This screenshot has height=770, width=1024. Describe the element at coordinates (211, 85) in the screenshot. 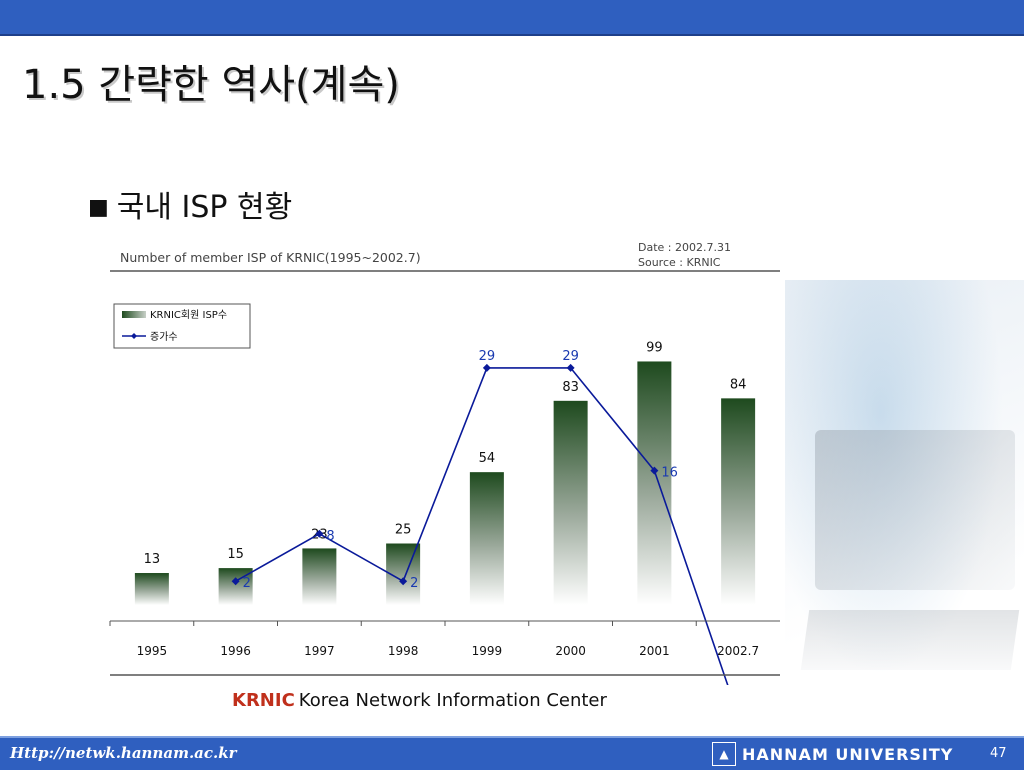

I see `slide-title: 1.5 간략한 역사(계속)` at that location.